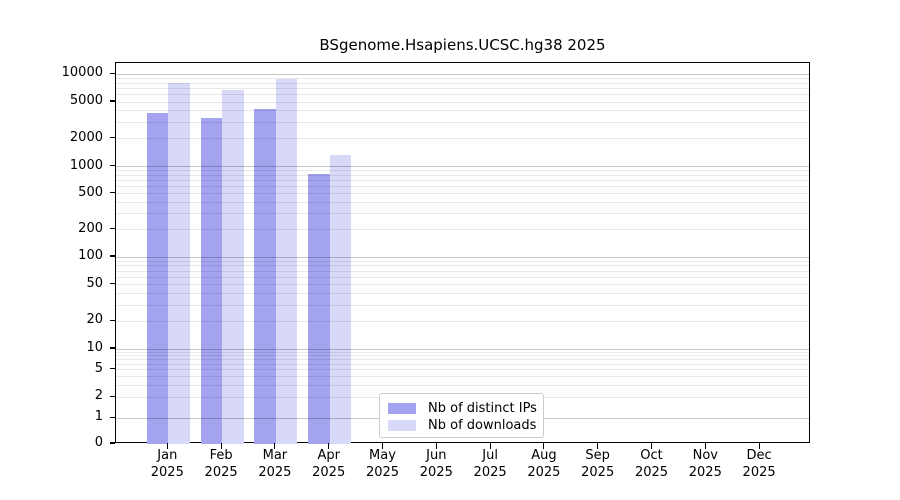  Describe the element at coordinates (705, 446) in the screenshot. I see `x-tick-nov` at that location.